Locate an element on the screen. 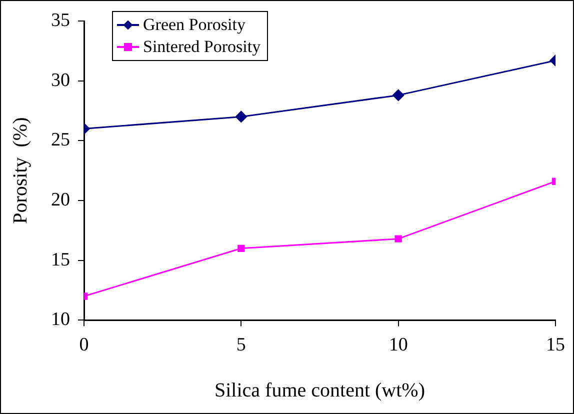  x-tick-label: 10 is located at coordinates (398, 345).